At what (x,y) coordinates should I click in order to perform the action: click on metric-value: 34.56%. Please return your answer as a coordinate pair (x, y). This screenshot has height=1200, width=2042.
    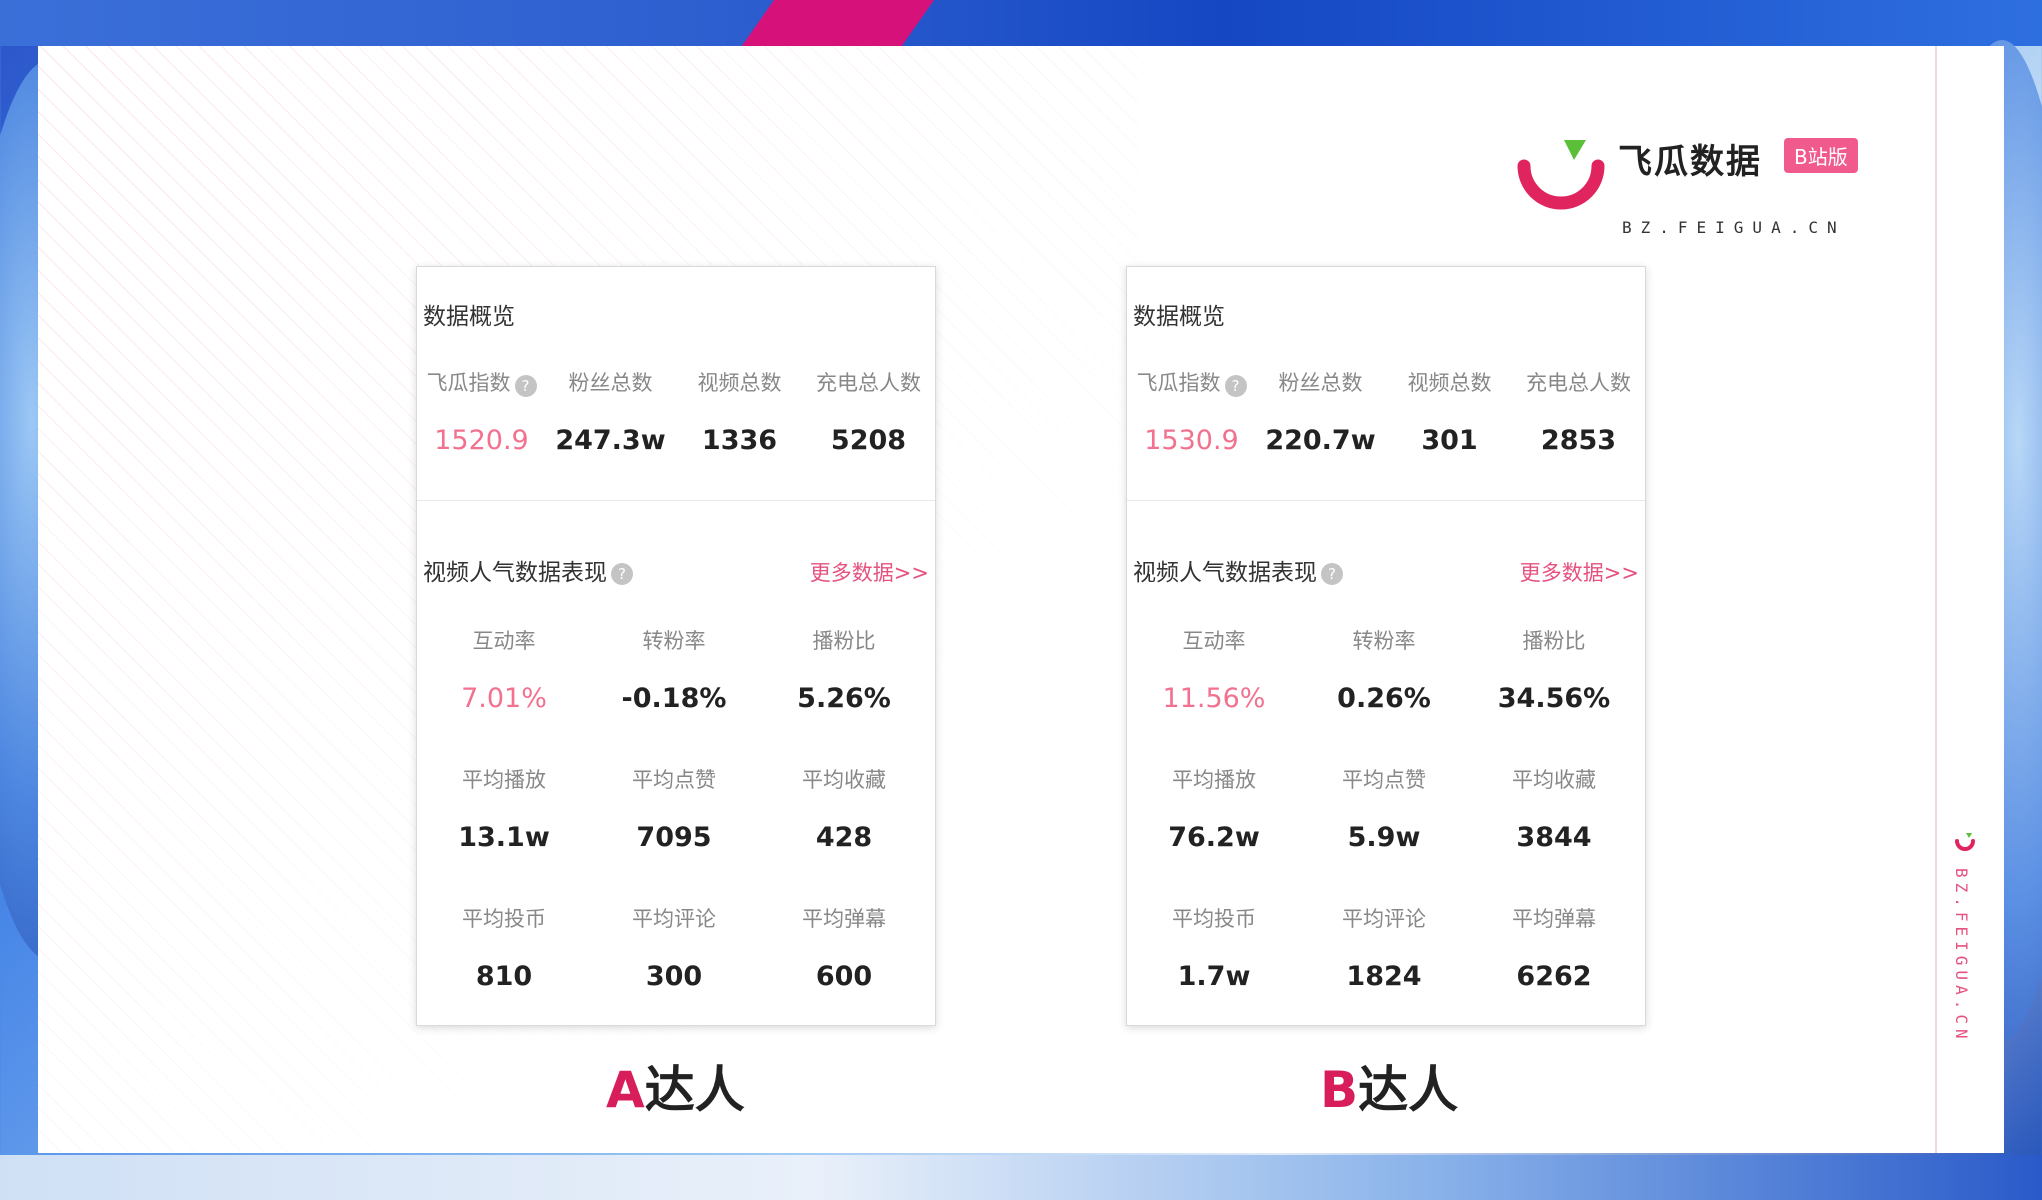
    Looking at the image, I should click on (1554, 698).